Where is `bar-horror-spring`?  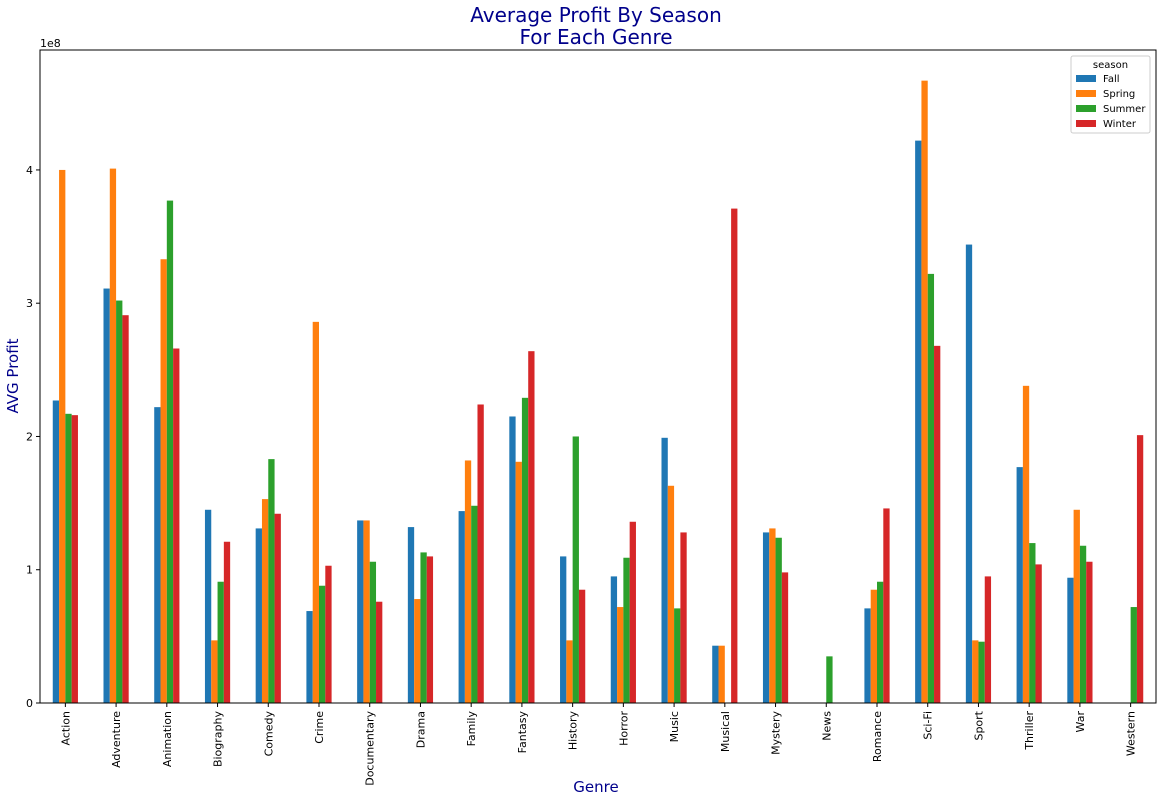
bar-horror-spring is located at coordinates (620, 655).